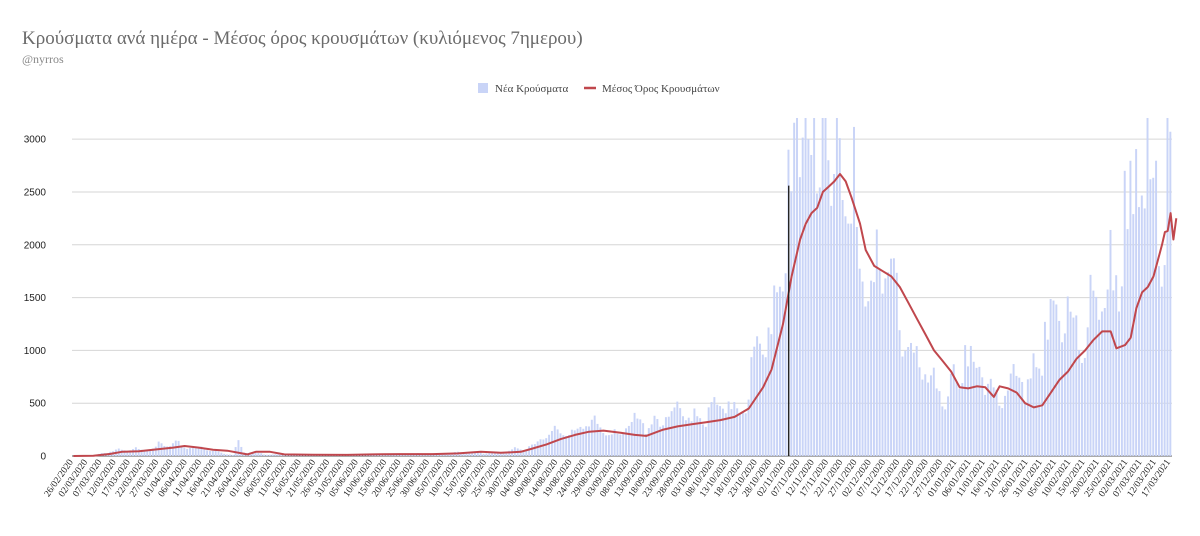  What do you see at coordinates (35, 140) in the screenshot?
I see `y-tick-label: 3000` at bounding box center [35, 140].